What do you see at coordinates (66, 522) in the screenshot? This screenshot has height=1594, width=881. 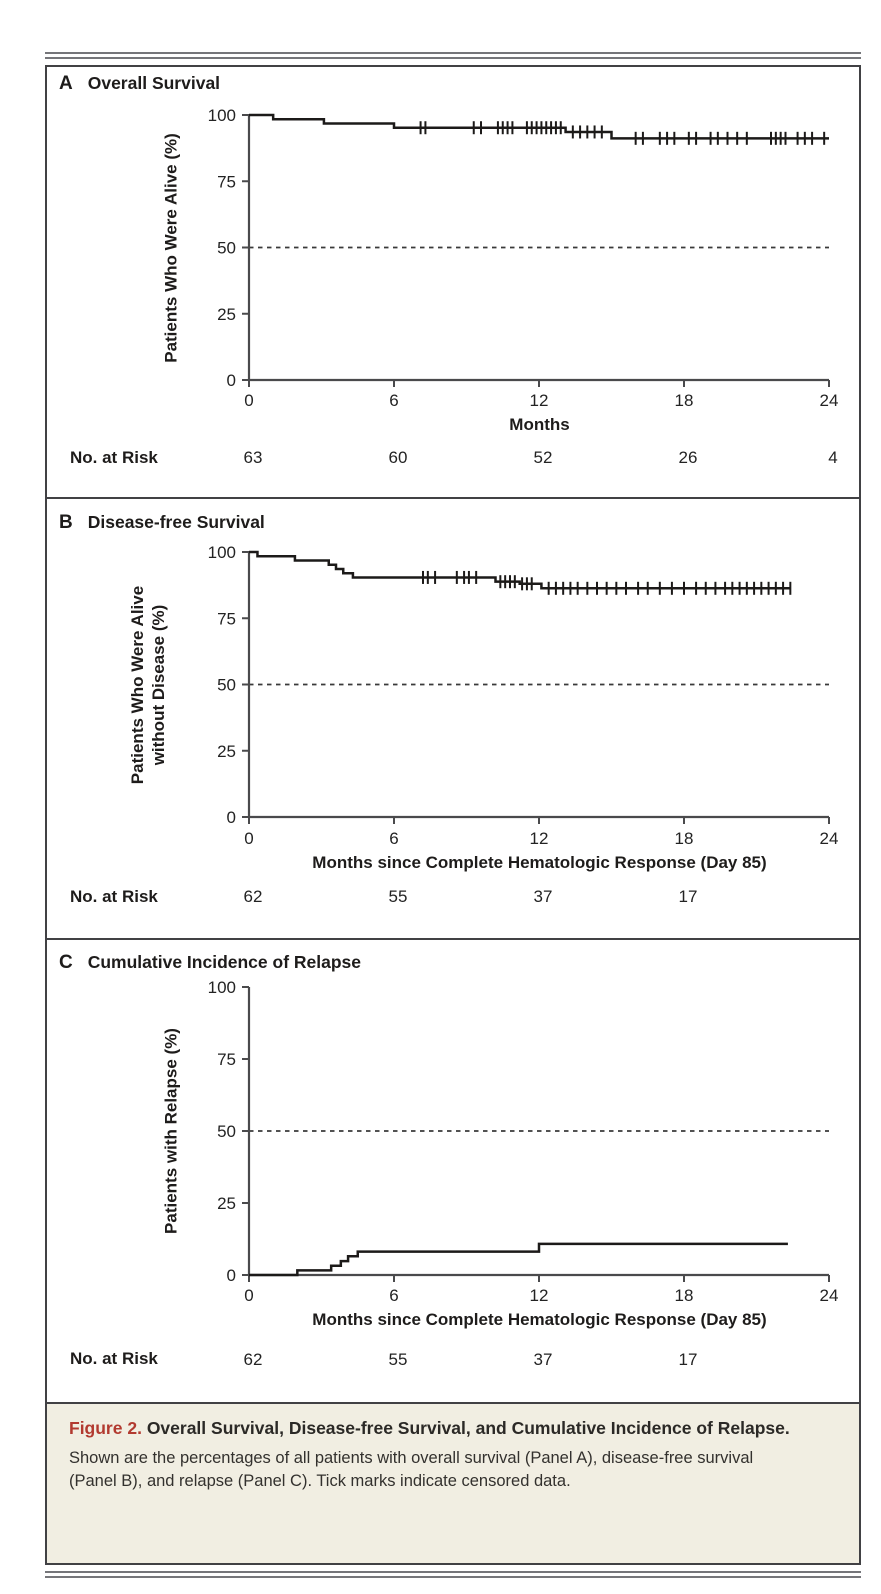 I see `panel-letter: B` at bounding box center [66, 522].